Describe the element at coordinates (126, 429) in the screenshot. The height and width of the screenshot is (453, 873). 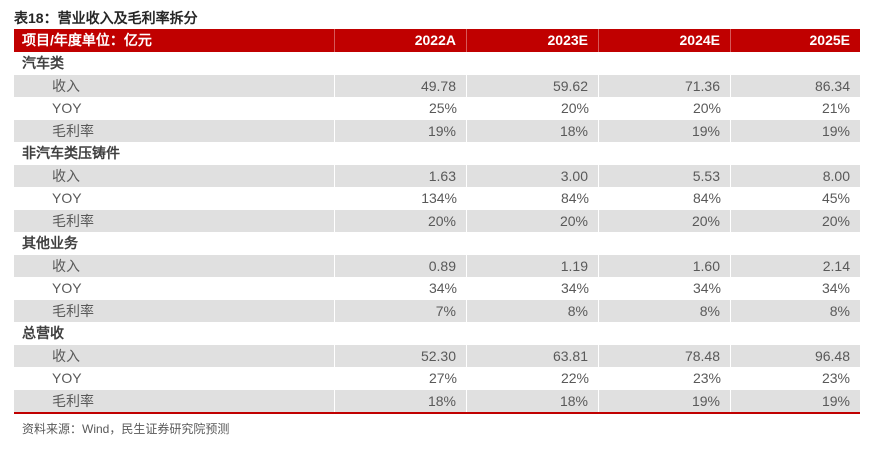
I see `source-note: 资料来源：Wind，民生证券研究院预测` at that location.